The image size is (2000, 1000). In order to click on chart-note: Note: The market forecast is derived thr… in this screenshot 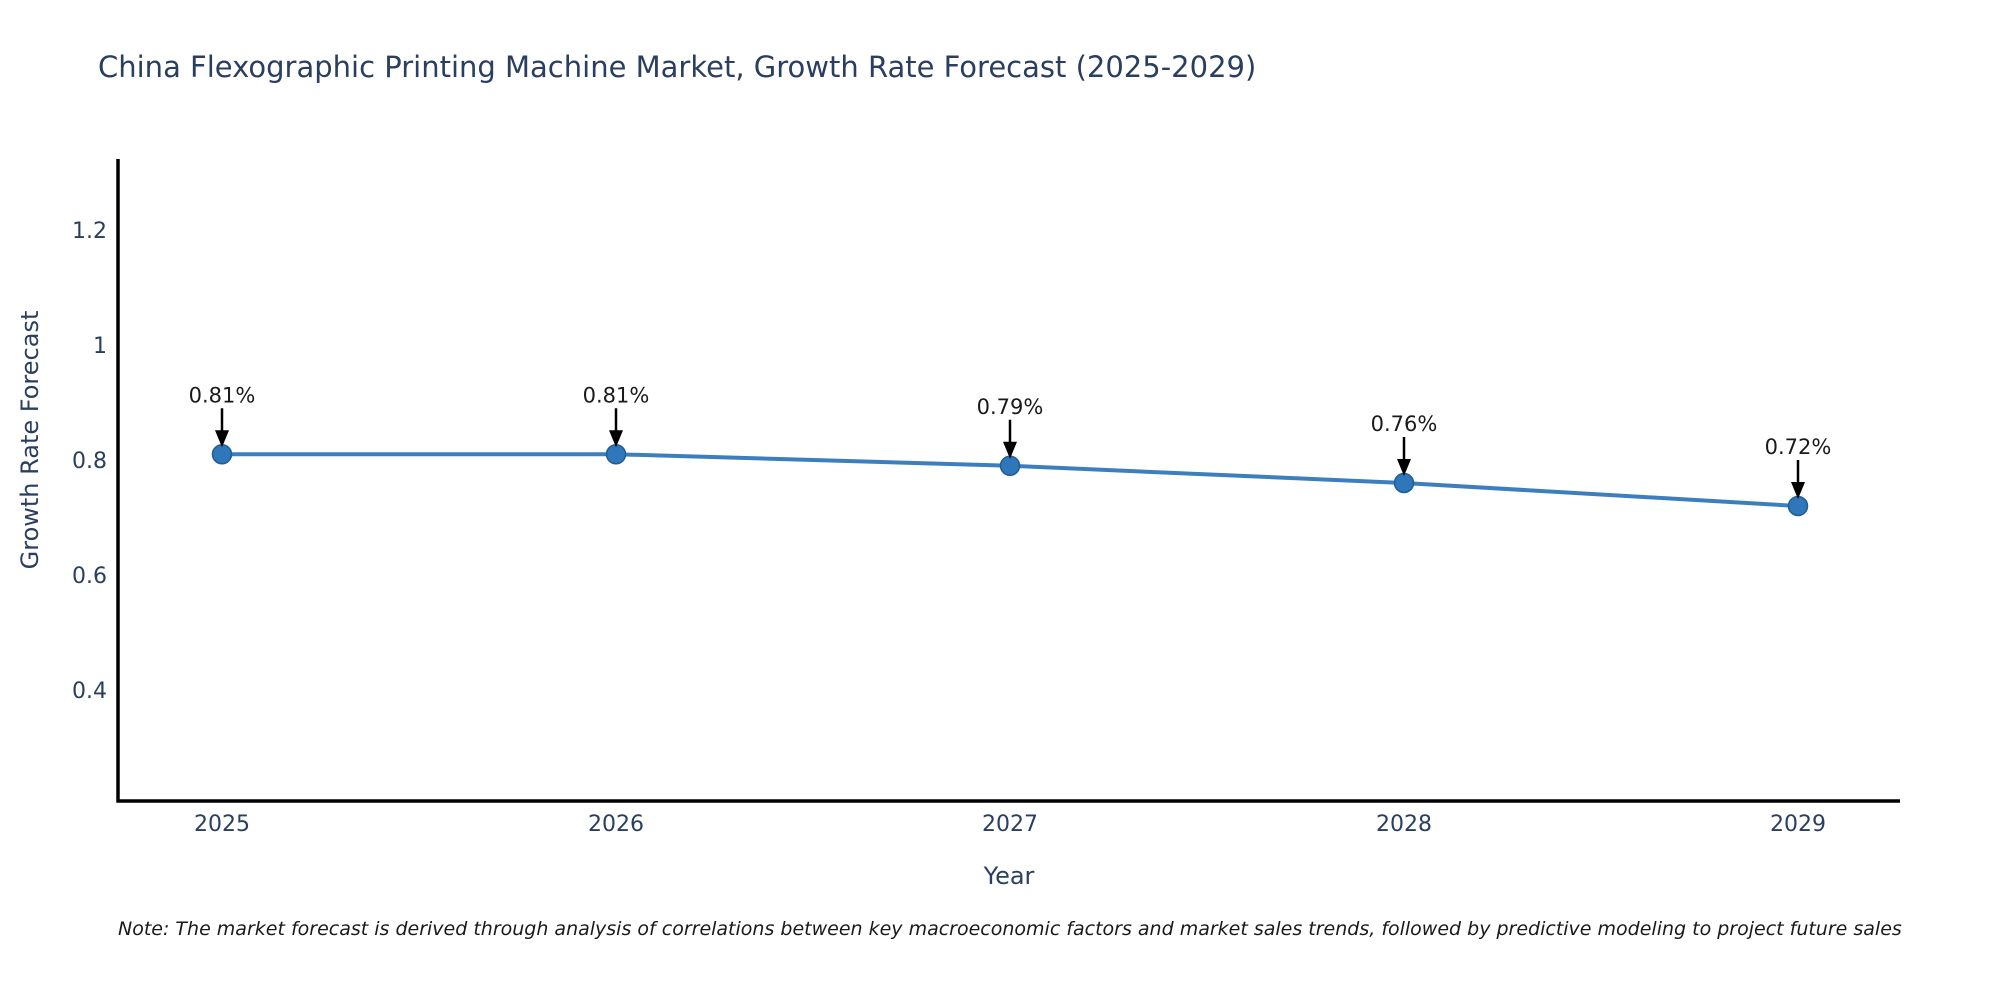, I will do `click(1010, 929)`.